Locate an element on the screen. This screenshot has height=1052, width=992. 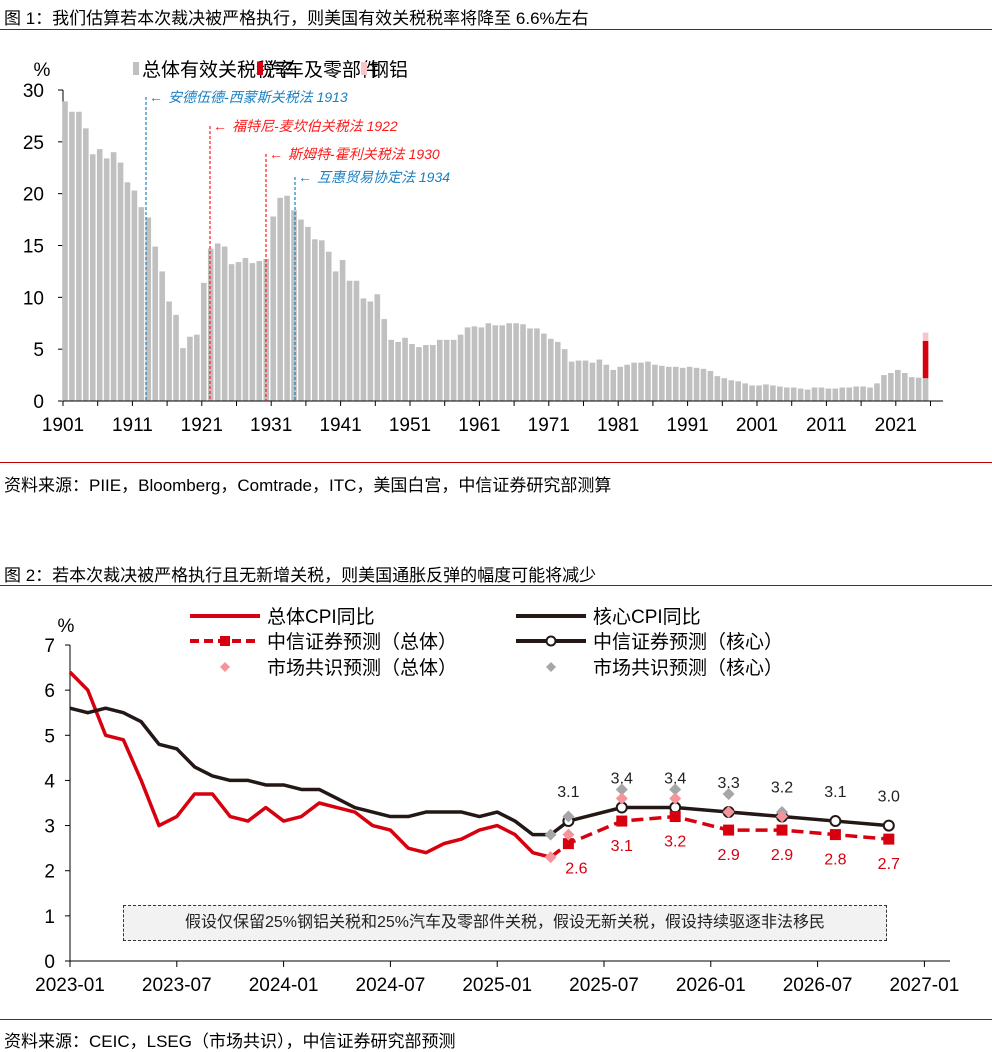
legend-marker-diamond is located at coordinates (551, 667).